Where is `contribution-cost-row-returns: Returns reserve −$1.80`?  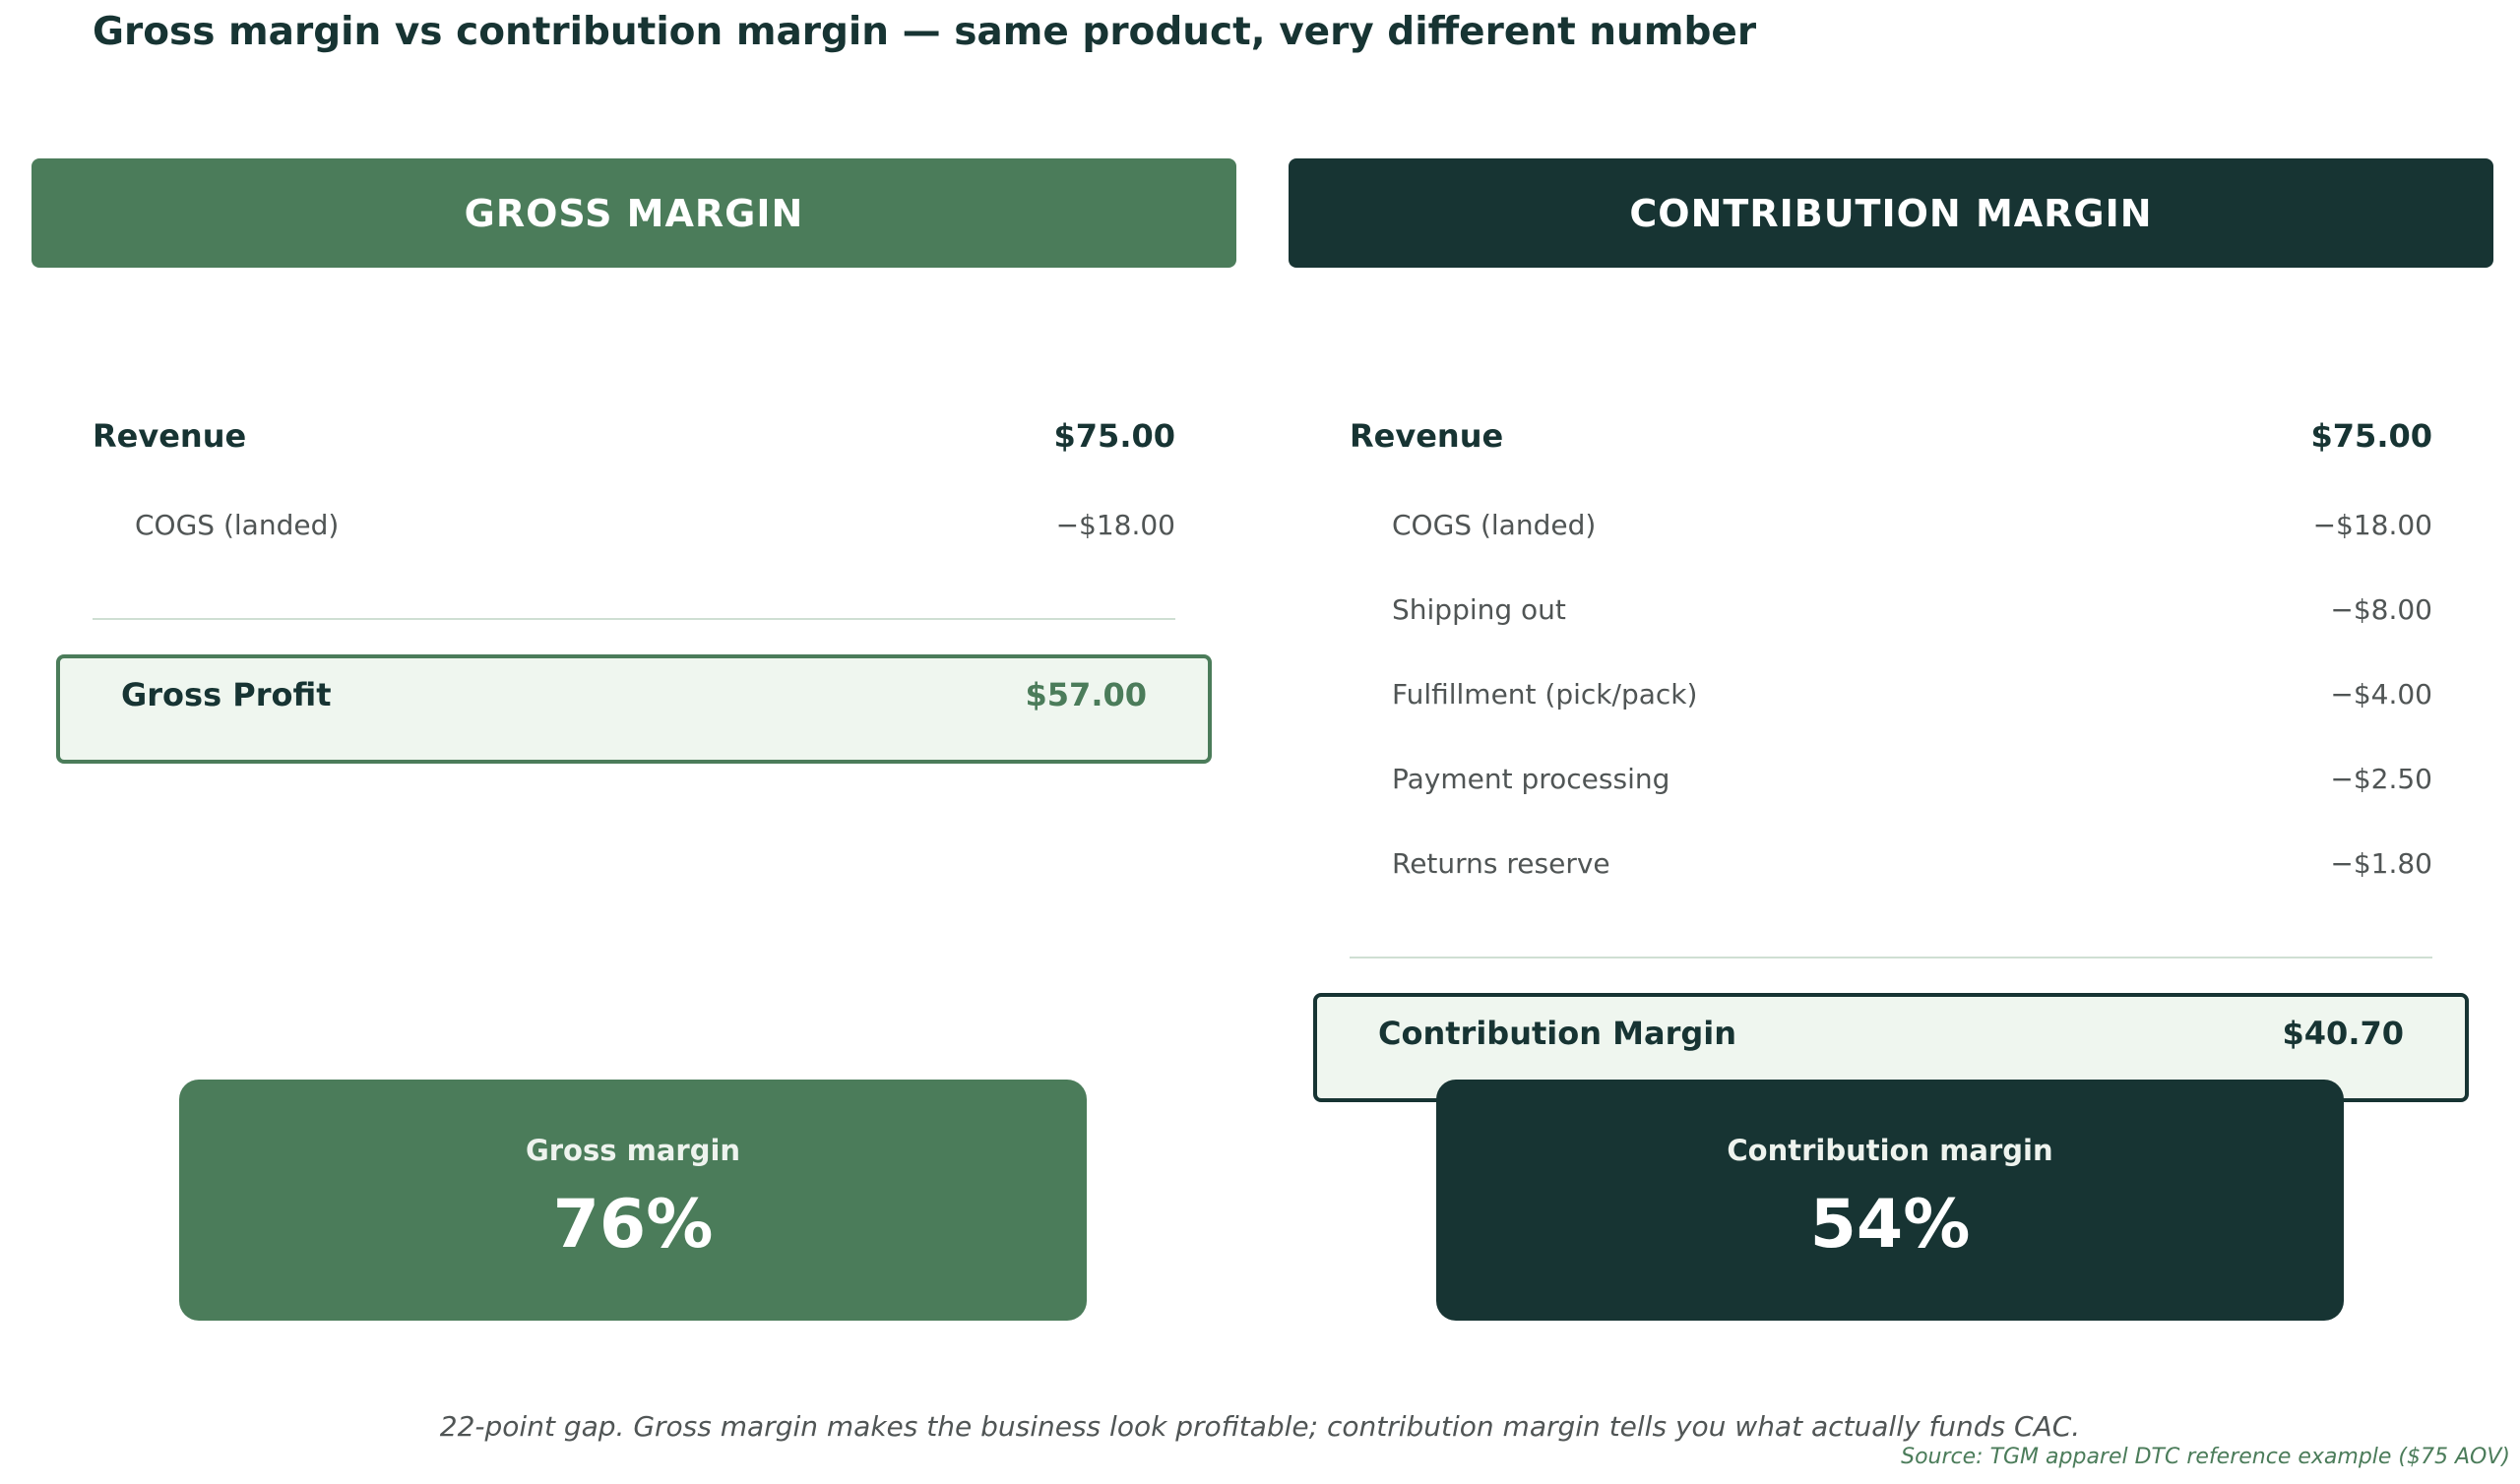
contribution-cost-row-returns: Returns reserve −$1.80 is located at coordinates (1891, 863).